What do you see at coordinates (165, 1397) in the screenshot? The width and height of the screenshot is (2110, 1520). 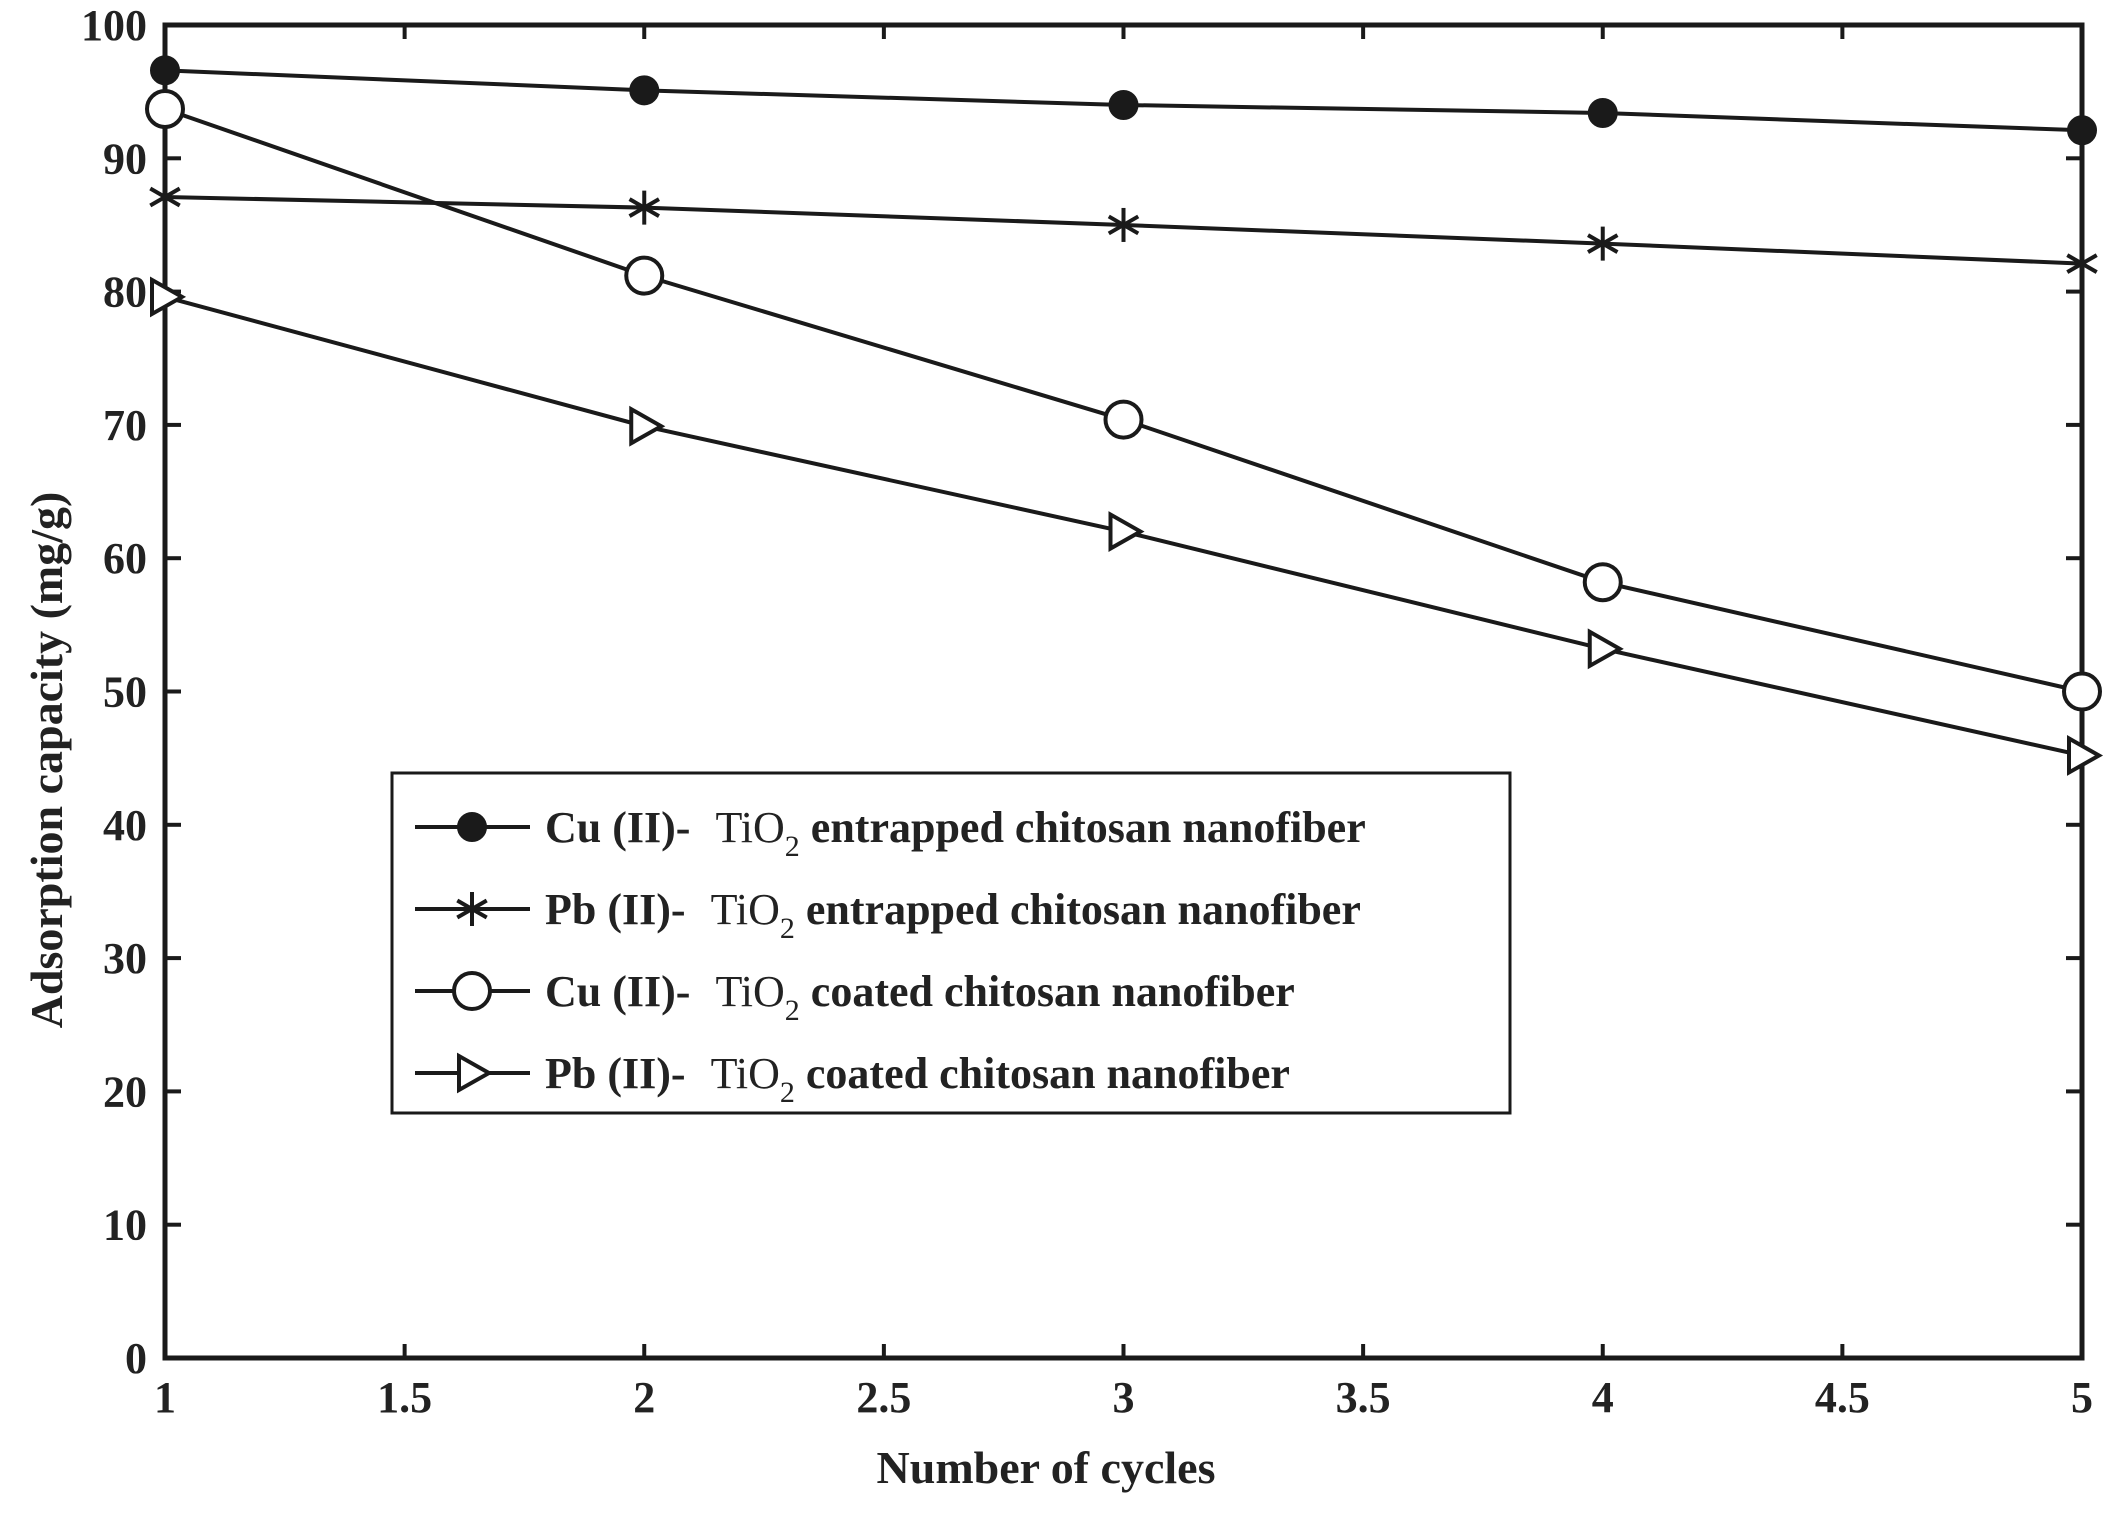 I see `x-tick-label: 1` at bounding box center [165, 1397].